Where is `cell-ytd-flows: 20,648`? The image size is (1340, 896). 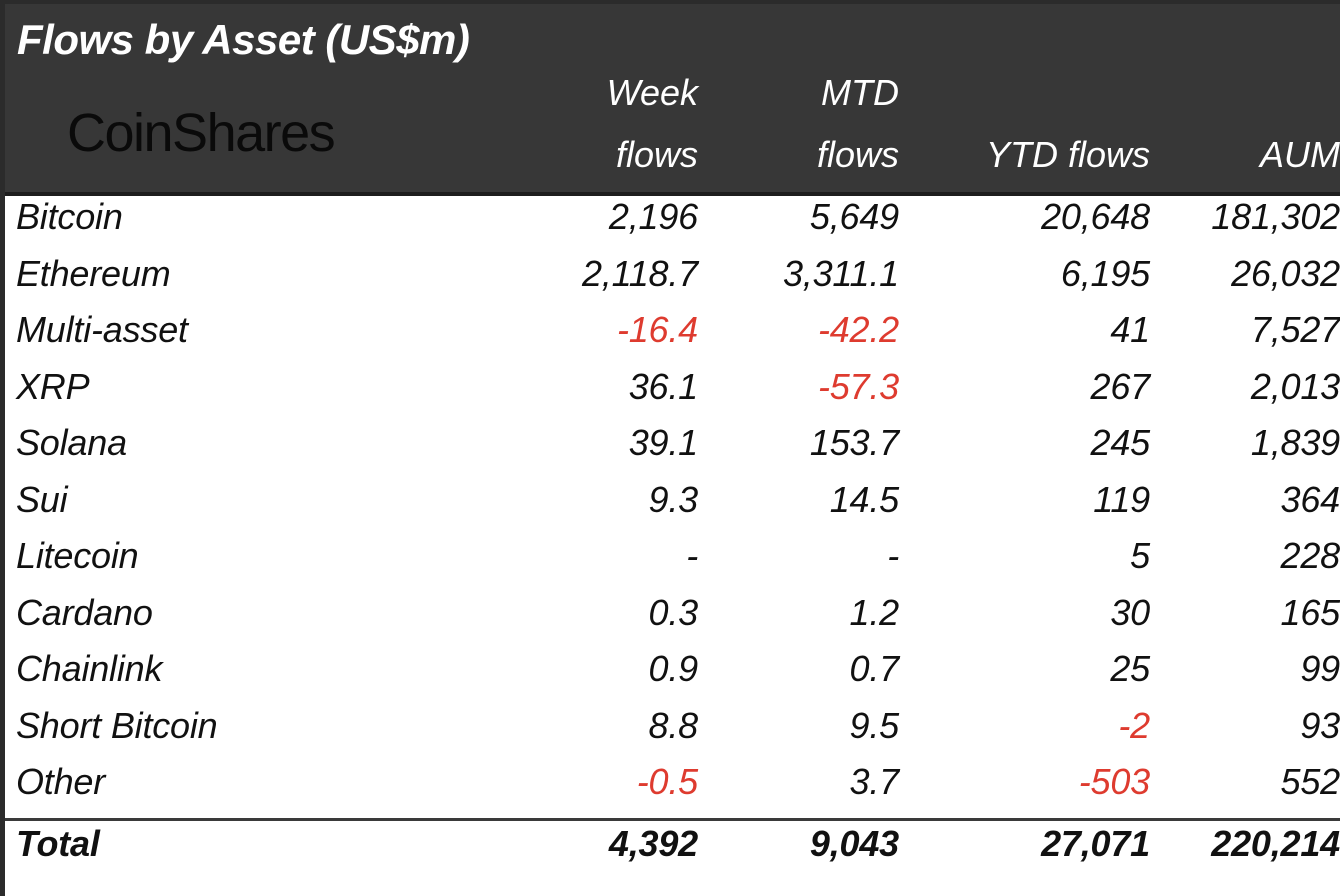 cell-ytd-flows: 20,648 is located at coordinates (1095, 216).